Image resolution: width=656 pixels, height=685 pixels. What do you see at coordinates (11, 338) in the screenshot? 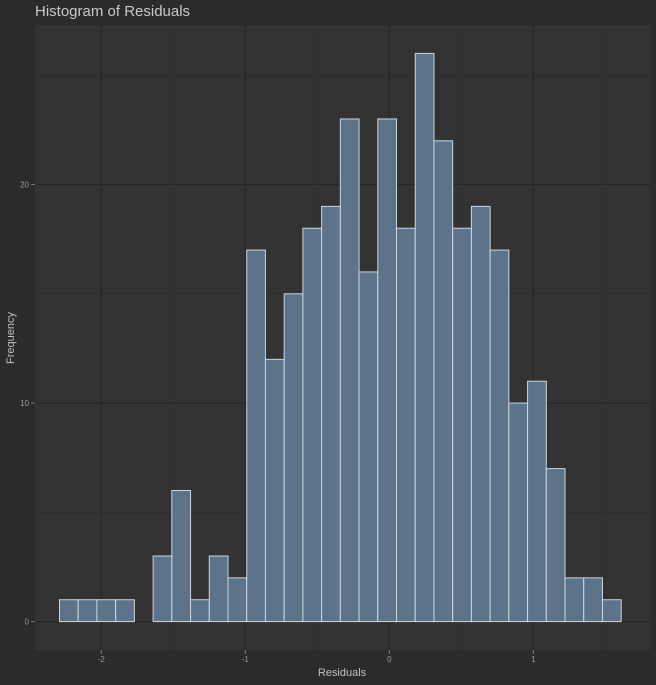
I see `y-axis-title: Frequency` at bounding box center [11, 338].